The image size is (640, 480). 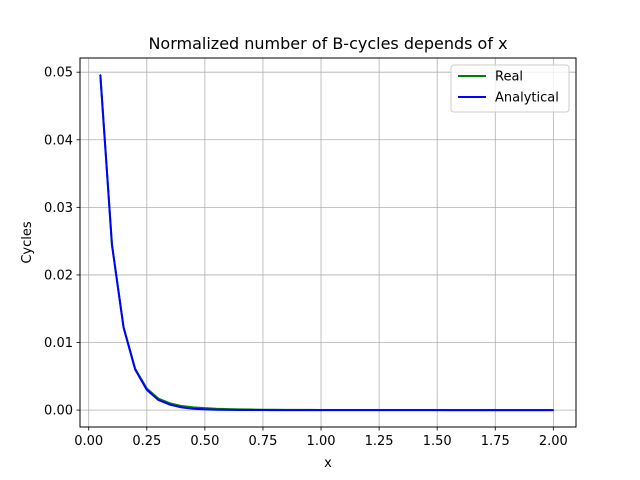 I want to click on y-tick-label: 0.03, so click(x=58, y=208).